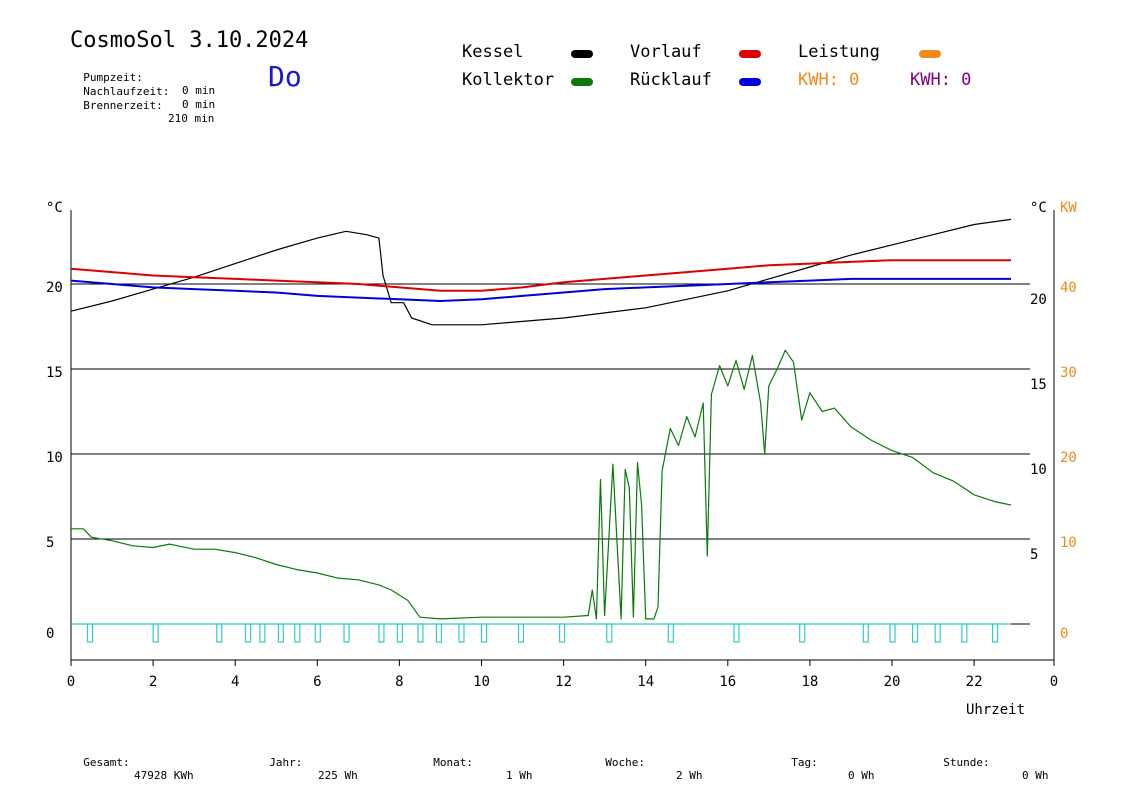 This screenshot has height=812, width=1148. I want to click on footer-jahr: Jahr: 225 Wh, so click(307, 762).